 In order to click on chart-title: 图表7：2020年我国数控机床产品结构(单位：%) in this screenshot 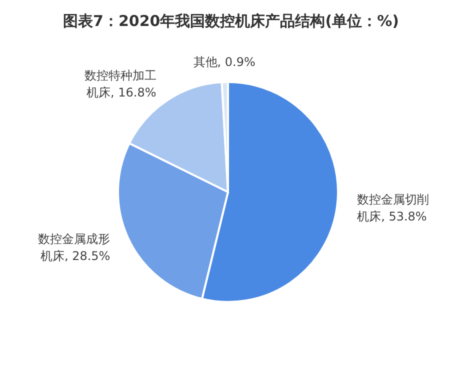, I will do `click(231, 21)`.